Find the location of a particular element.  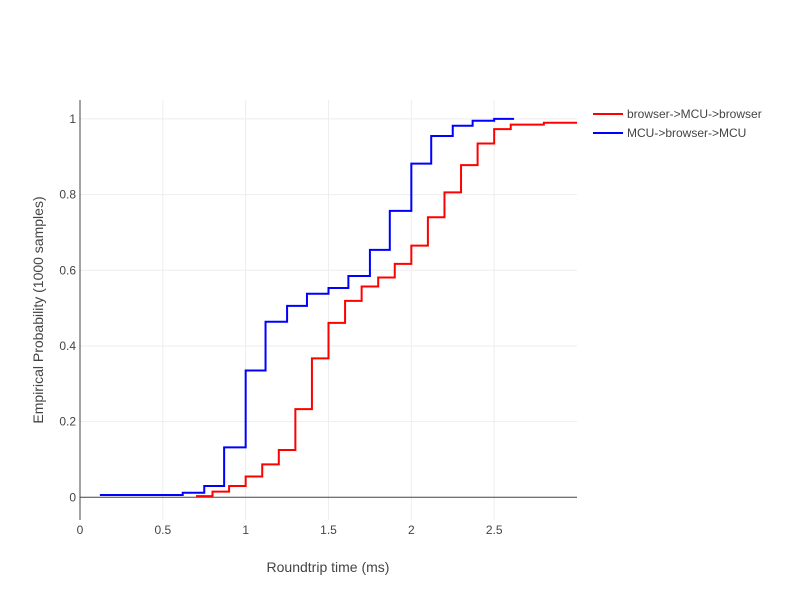

legend-item: browser->MCU->browser is located at coordinates (677, 114).